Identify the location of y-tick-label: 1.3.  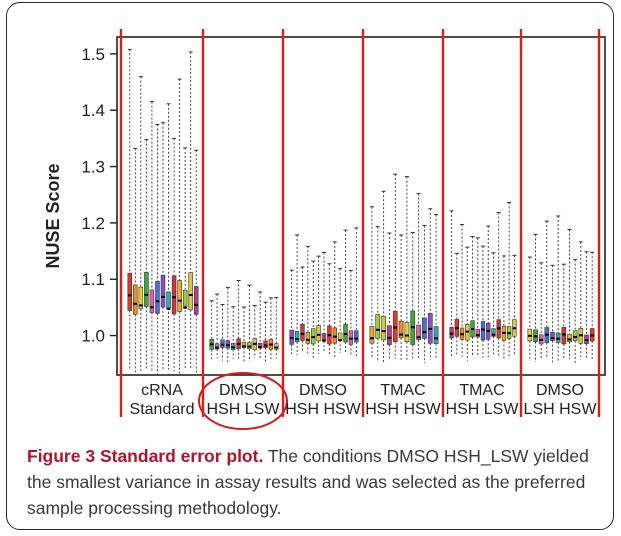
(93, 167).